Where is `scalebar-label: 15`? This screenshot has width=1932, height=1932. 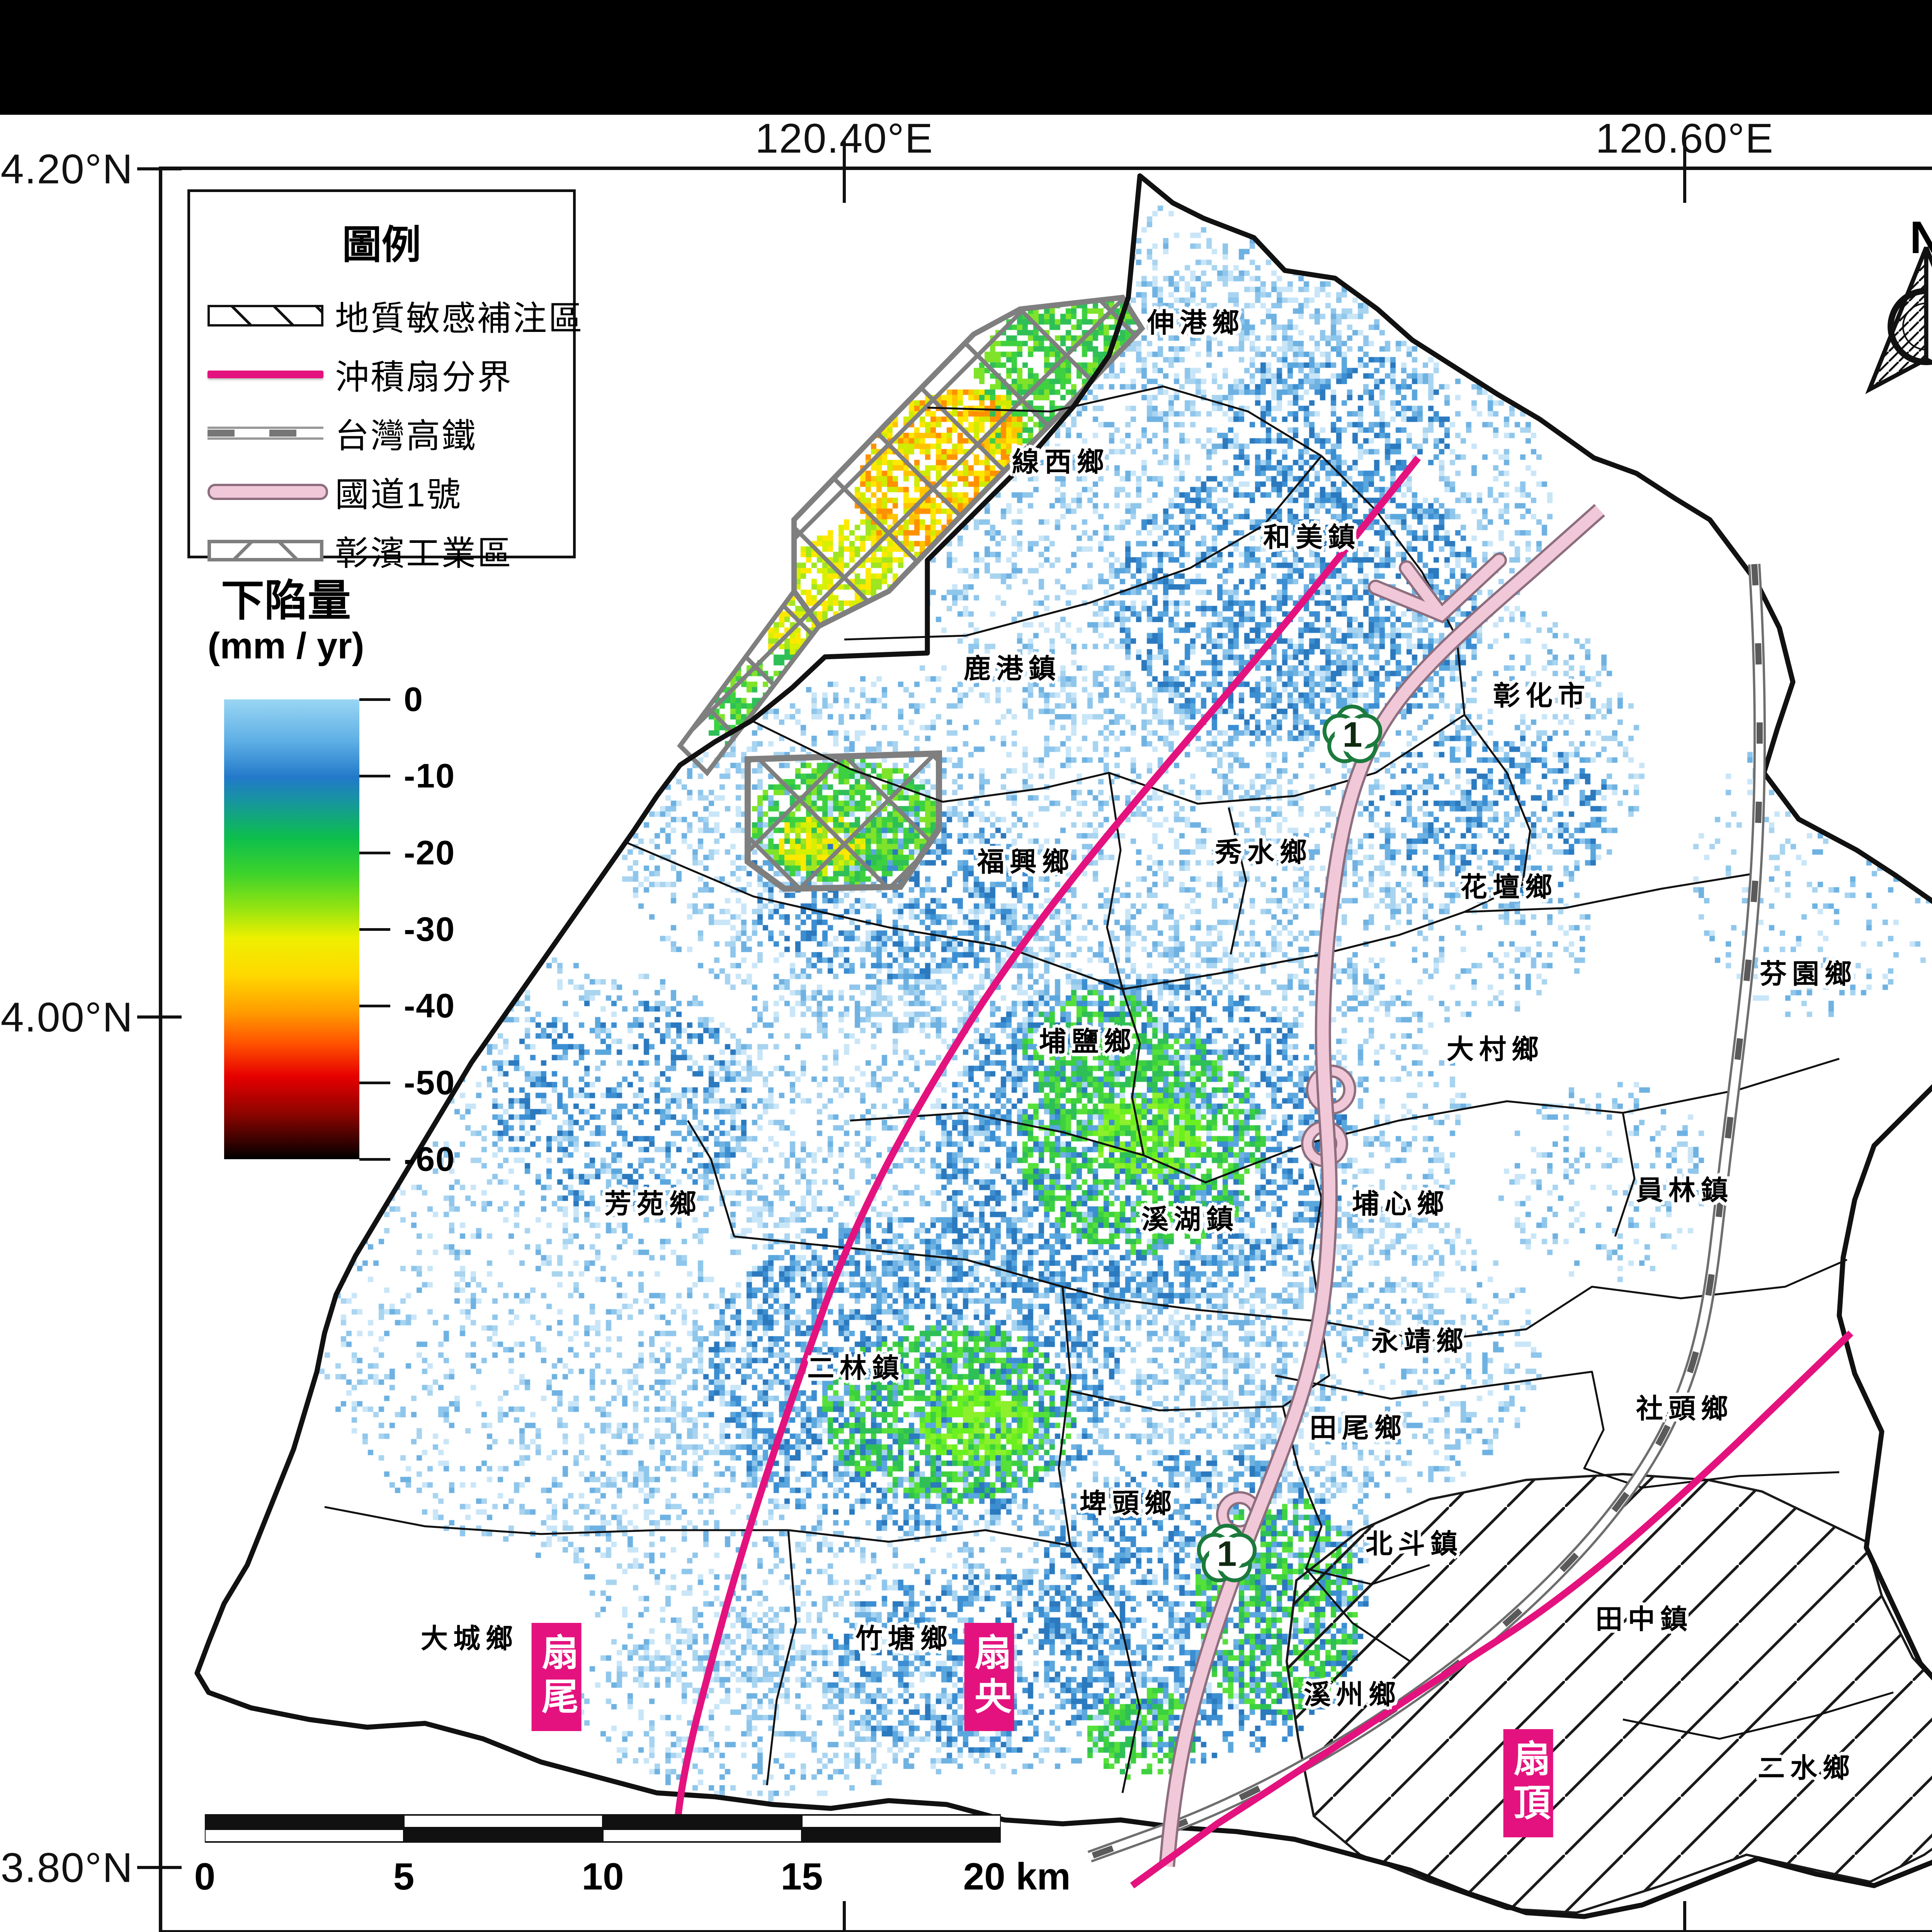 scalebar-label: 15 is located at coordinates (802, 1877).